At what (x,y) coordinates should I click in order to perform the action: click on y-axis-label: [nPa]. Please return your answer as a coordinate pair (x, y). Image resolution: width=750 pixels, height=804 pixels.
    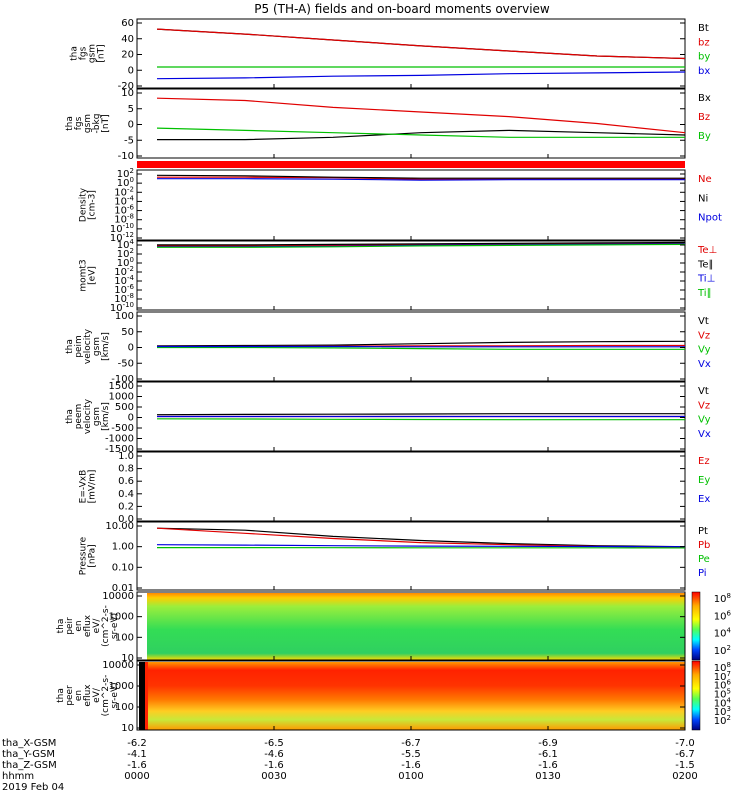
    Looking at the image, I should click on (93, 555).